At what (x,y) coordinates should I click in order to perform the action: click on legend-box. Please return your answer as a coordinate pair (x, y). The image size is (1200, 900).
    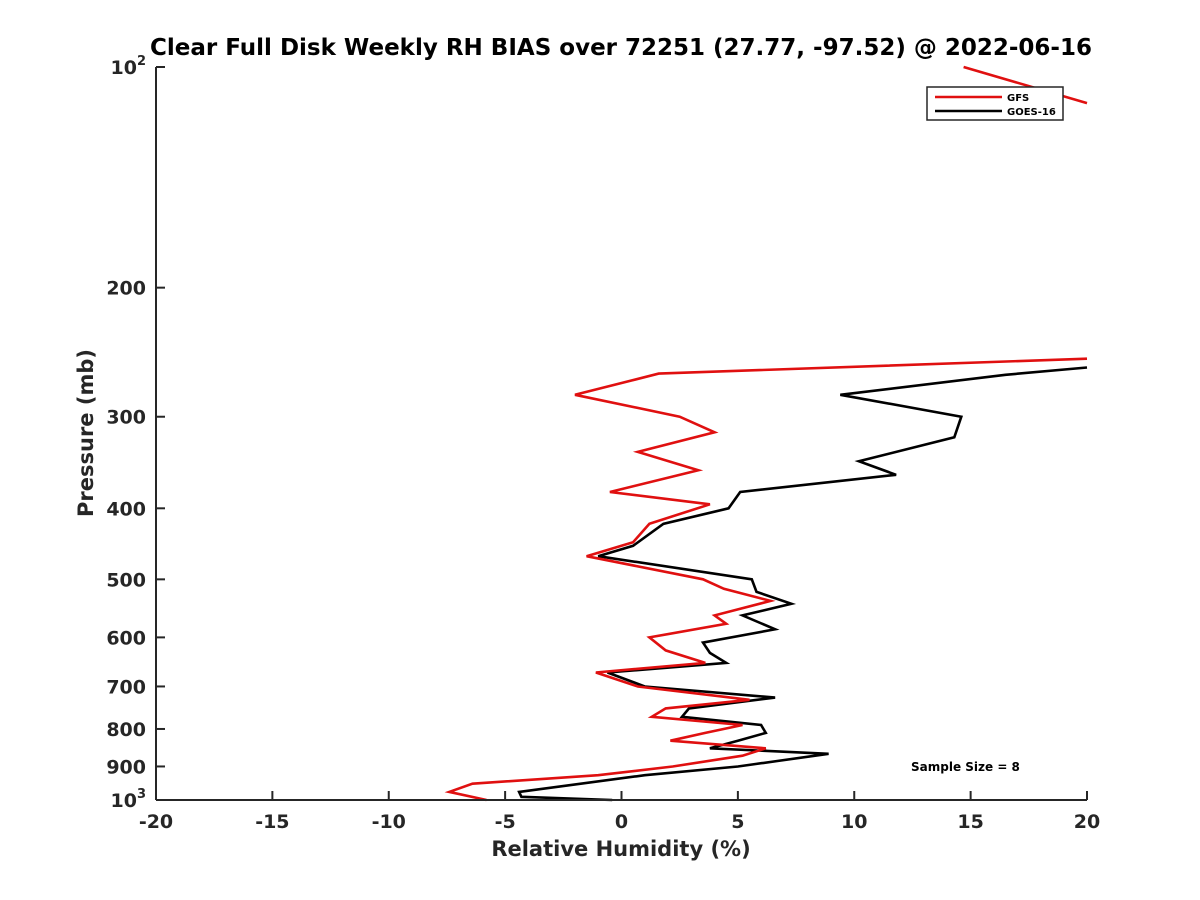
    Looking at the image, I should click on (995, 103).